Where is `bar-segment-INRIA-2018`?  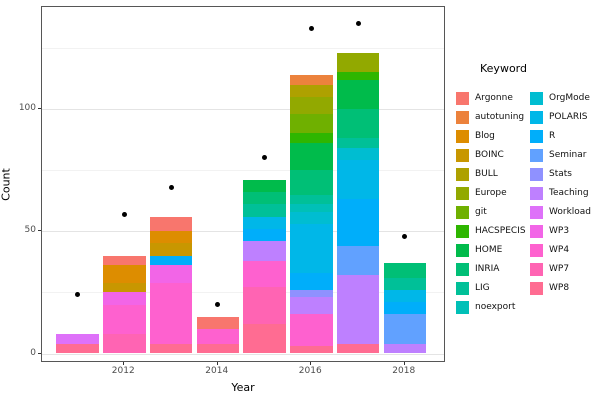 bar-segment-INRIA-2018 is located at coordinates (404, 270).